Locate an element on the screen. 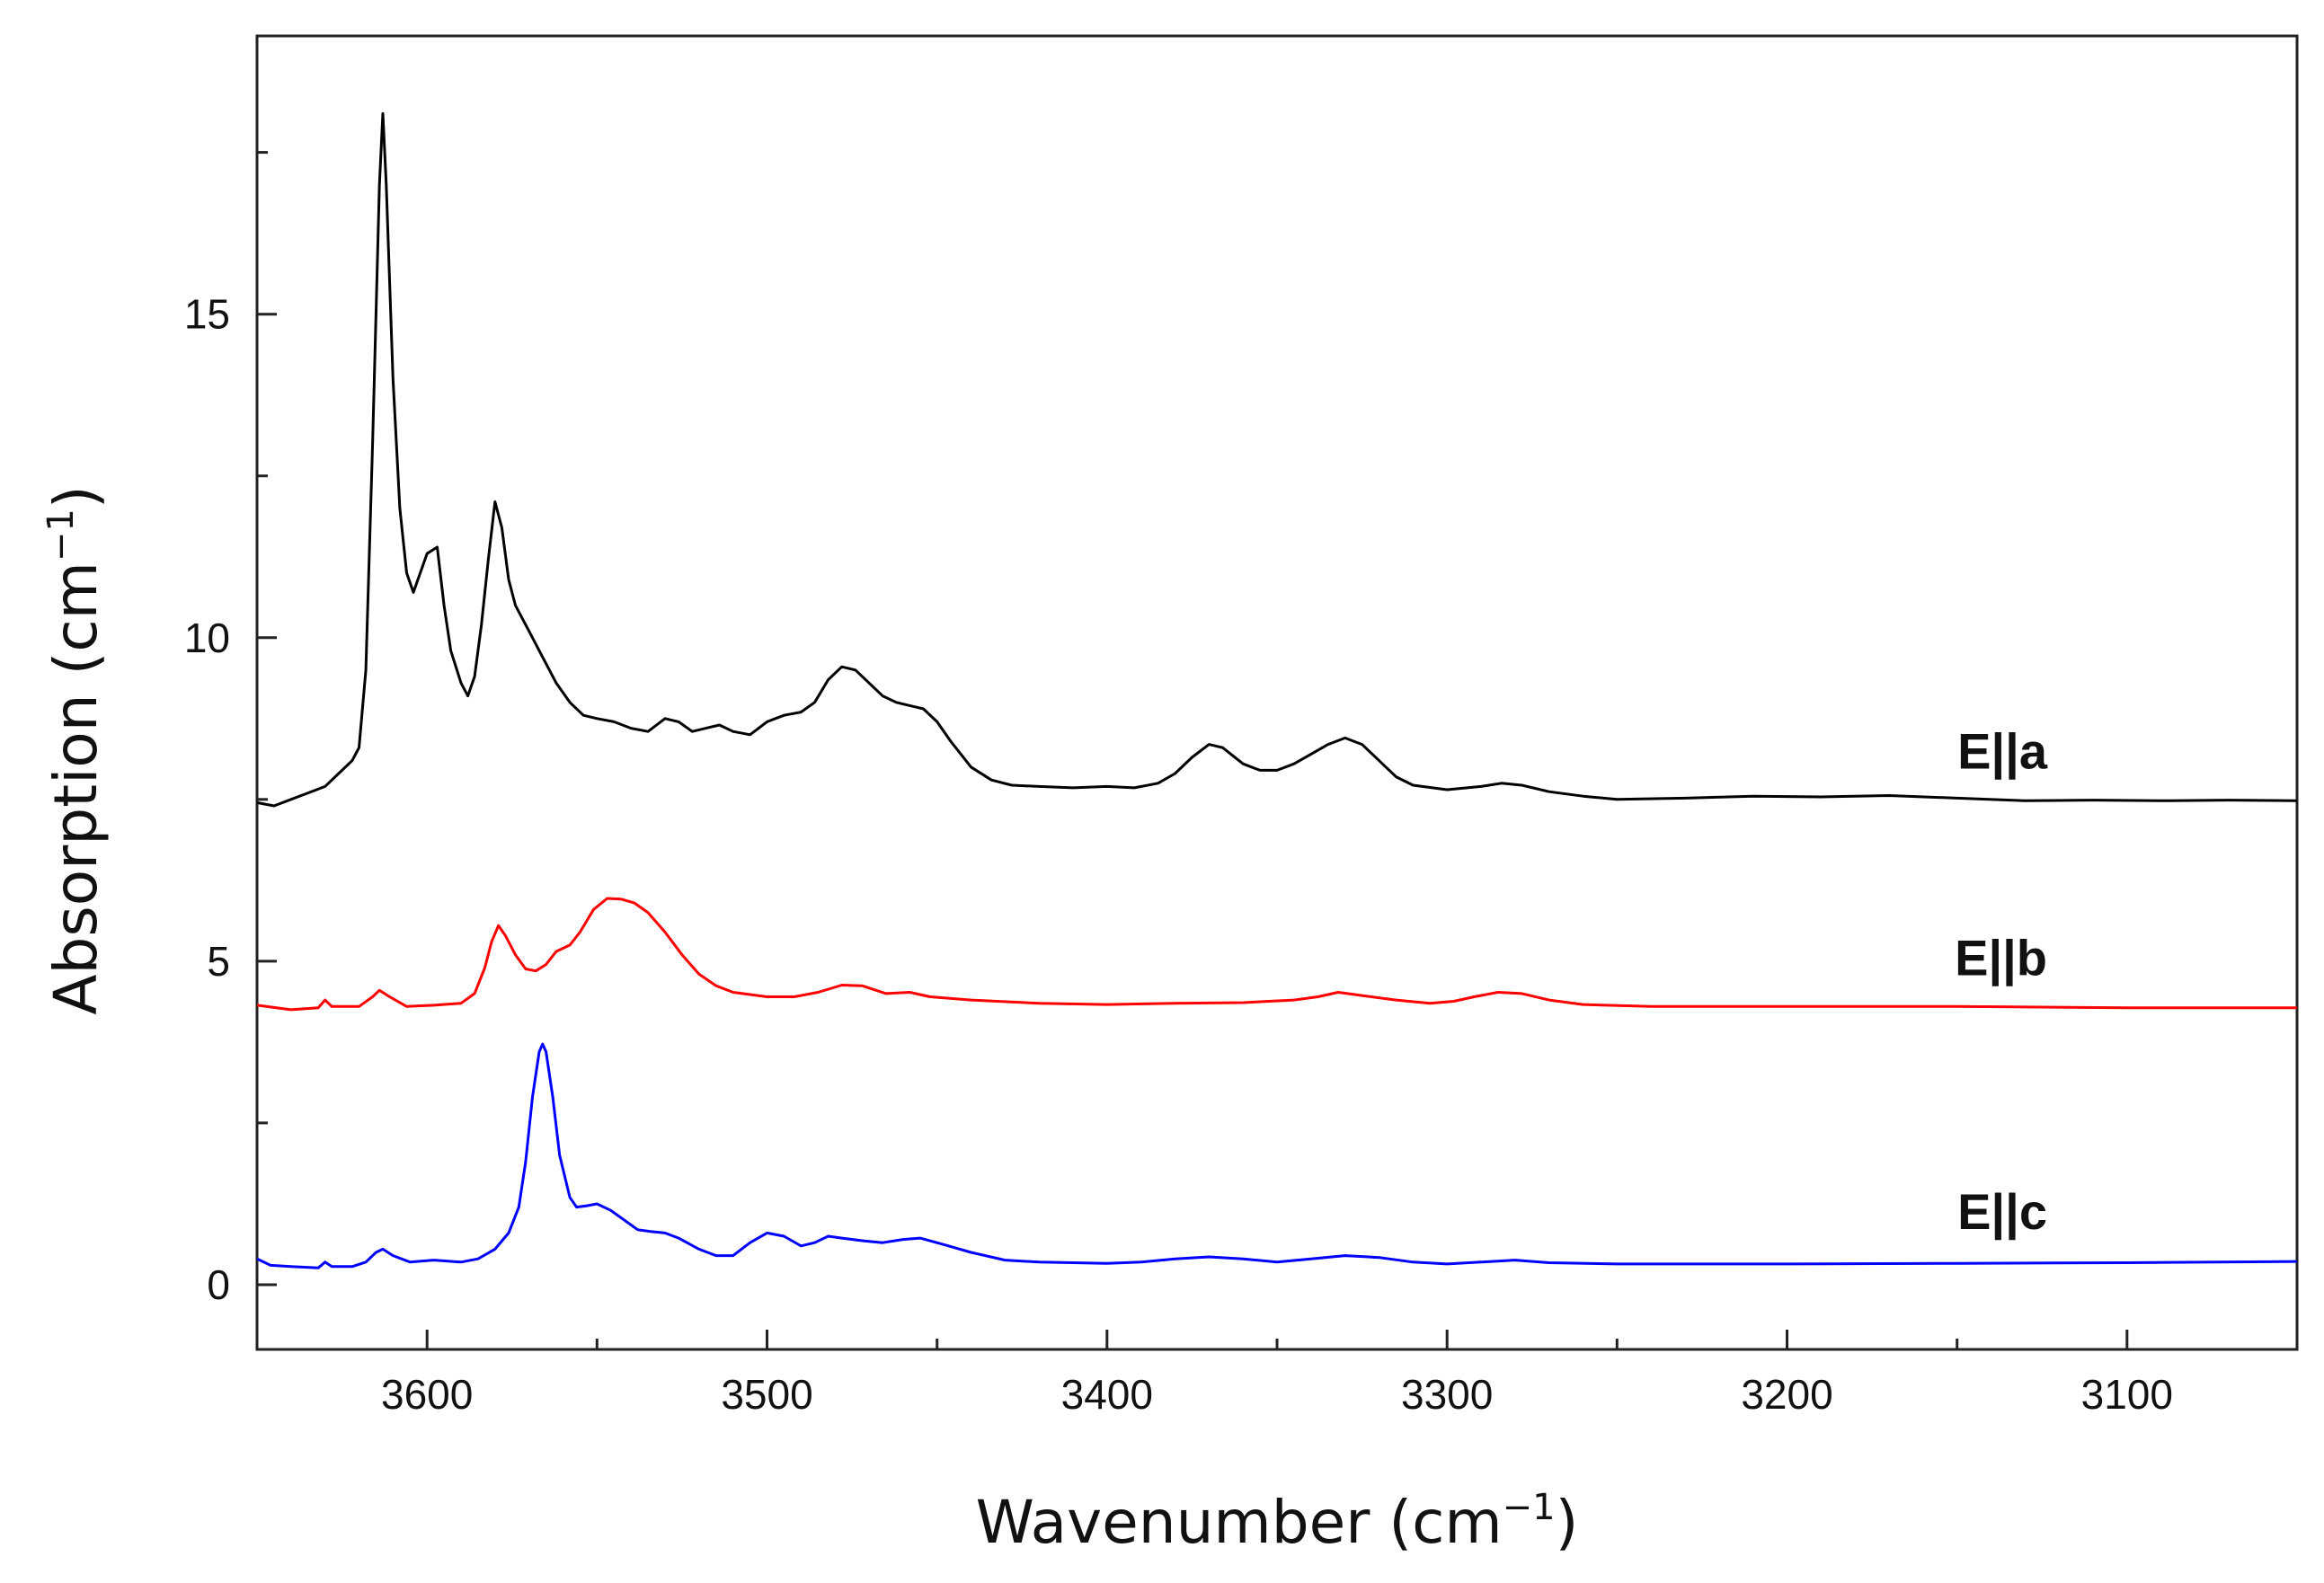 The height and width of the screenshot is (1583, 2324). x-tick-label: 3600 is located at coordinates (427, 1394).